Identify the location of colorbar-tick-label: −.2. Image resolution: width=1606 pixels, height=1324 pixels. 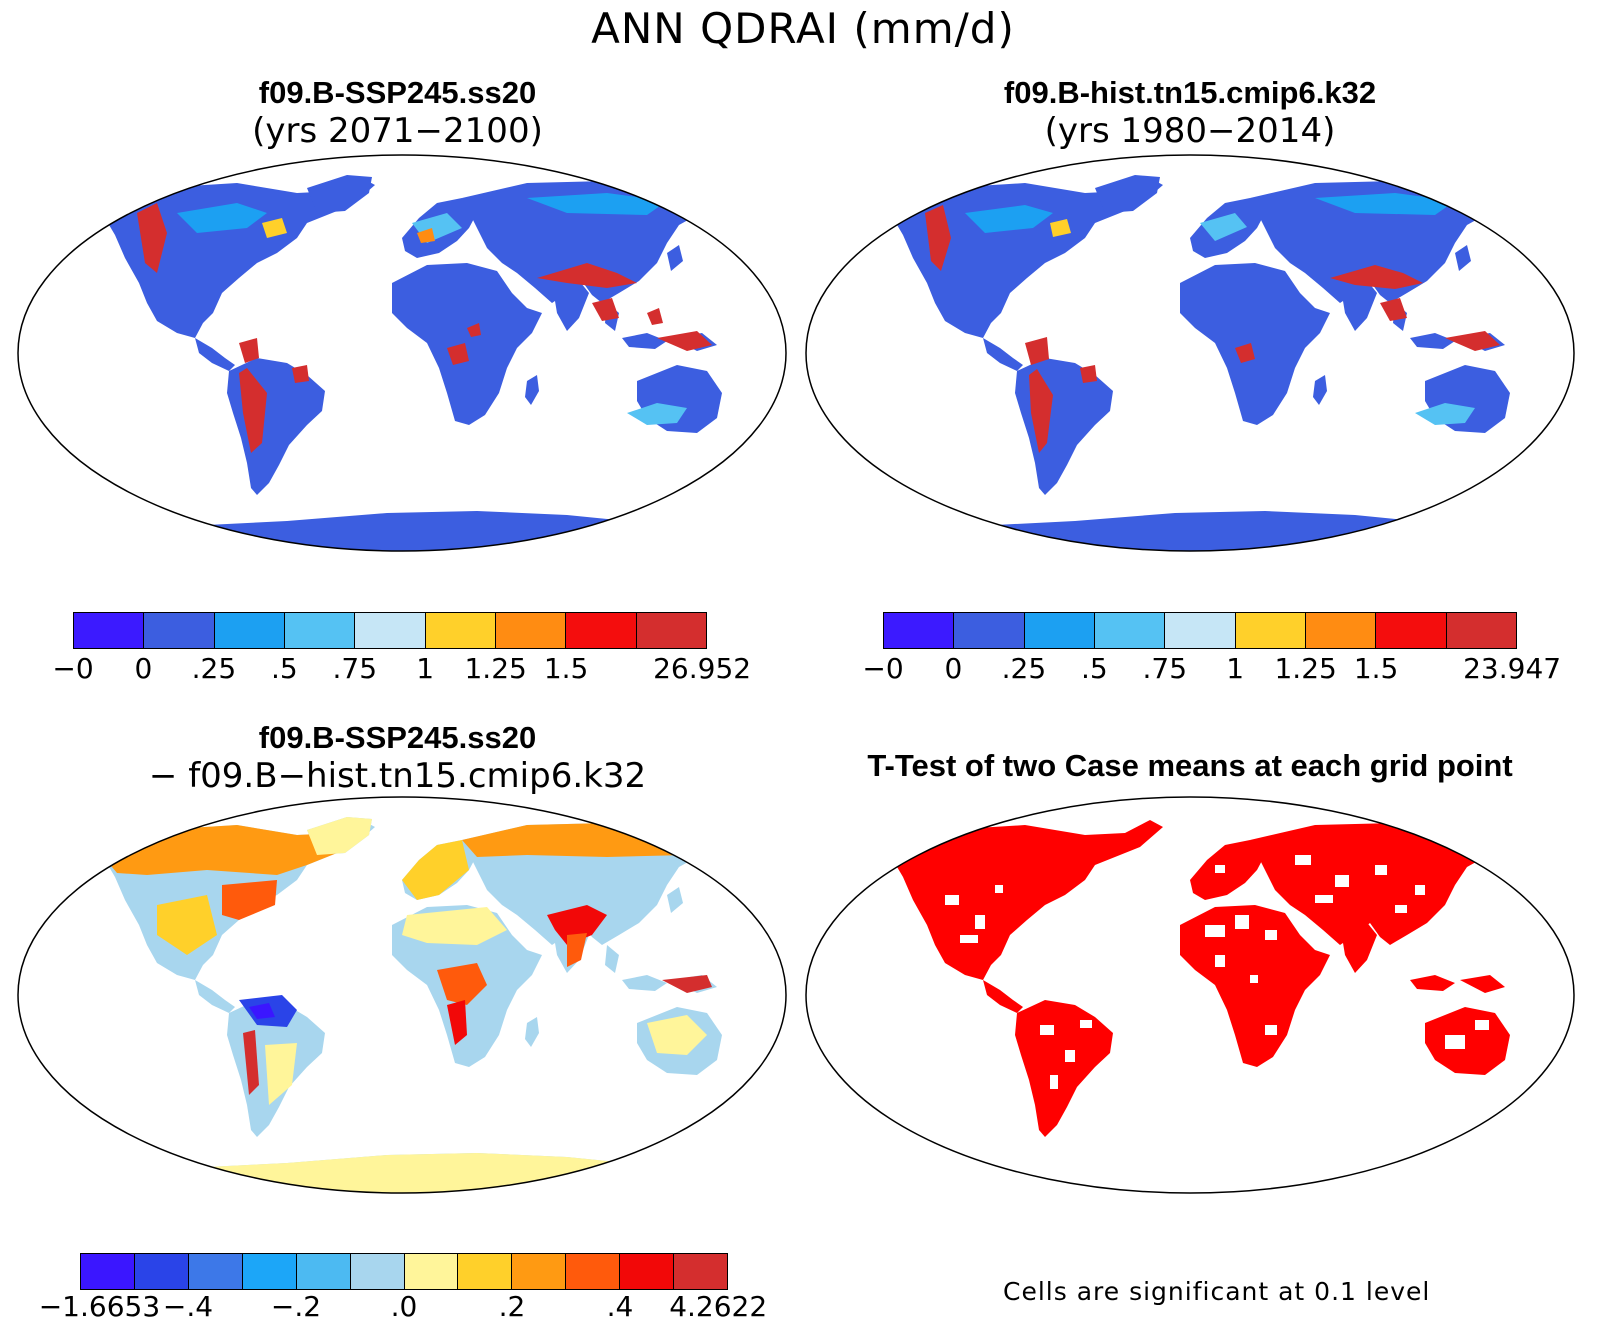
(296, 1306).